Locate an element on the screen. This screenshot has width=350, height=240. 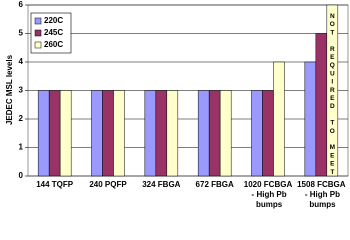
x-tick-label: 1020 FCBGA - High Pb bumps is located at coordinates (268, 194).